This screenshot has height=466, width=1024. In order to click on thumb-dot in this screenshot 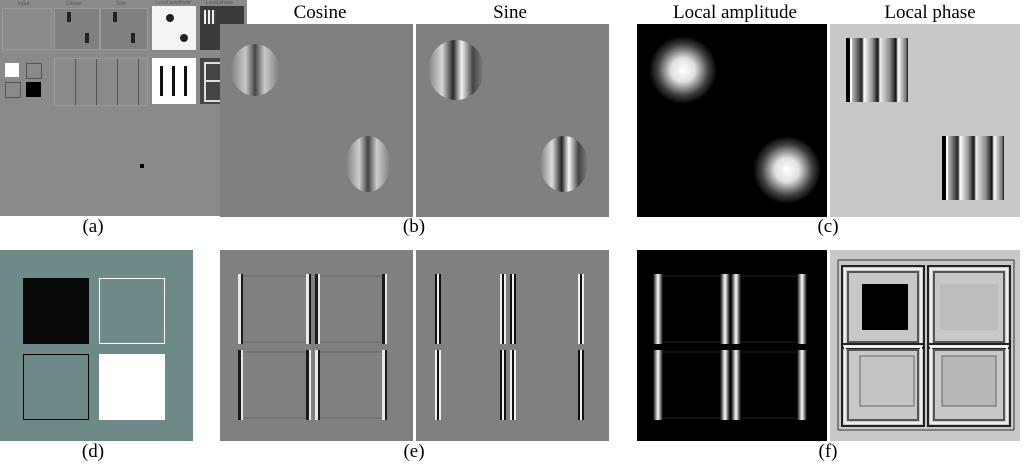, I will do `click(142, 166)`.